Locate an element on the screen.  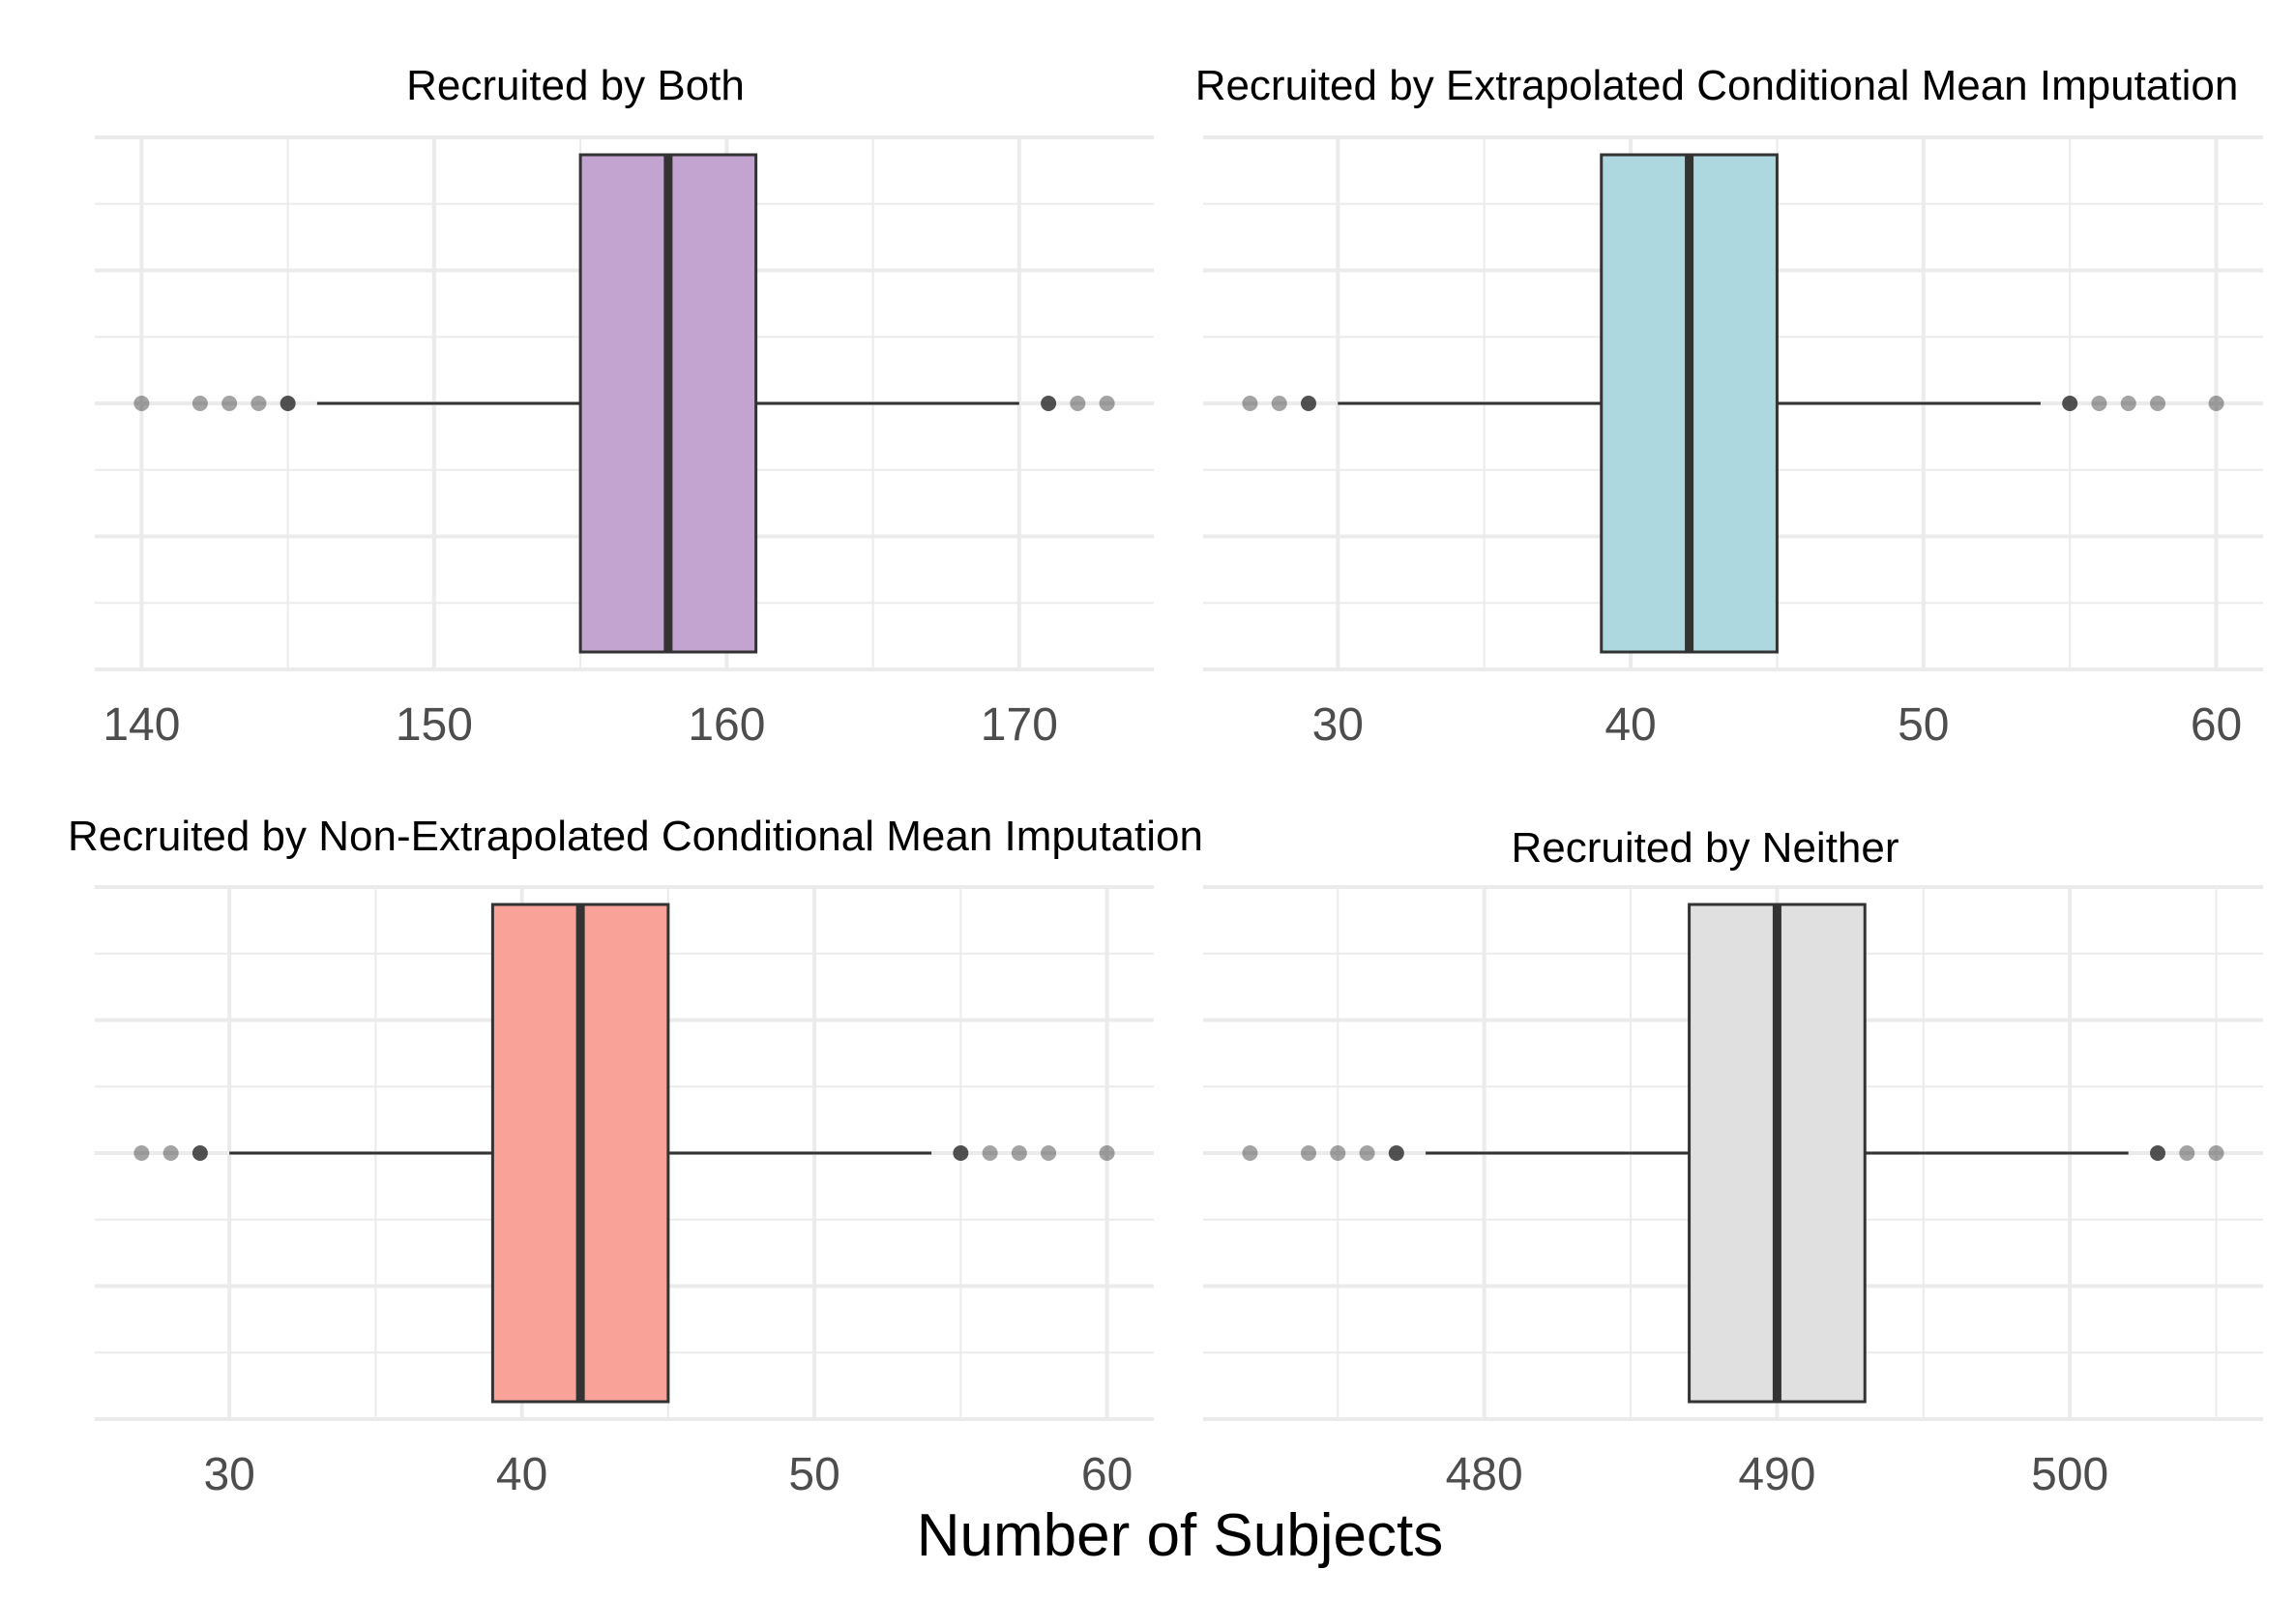
x-tick-label: 490 is located at coordinates (1776, 1474).